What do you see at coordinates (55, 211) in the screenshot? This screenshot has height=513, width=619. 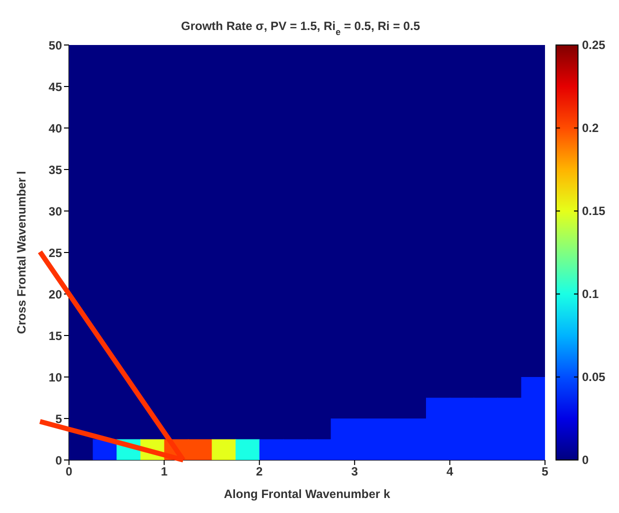 I see `y-tick-label: 30` at bounding box center [55, 211].